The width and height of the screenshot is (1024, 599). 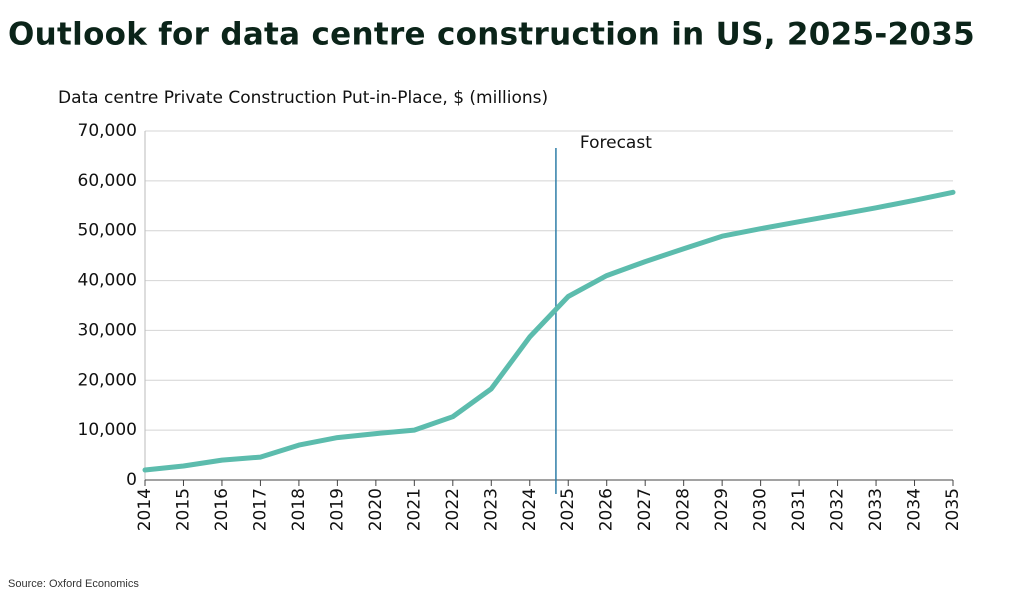 I want to click on y-tick-label: 70,000, so click(x=107, y=131).